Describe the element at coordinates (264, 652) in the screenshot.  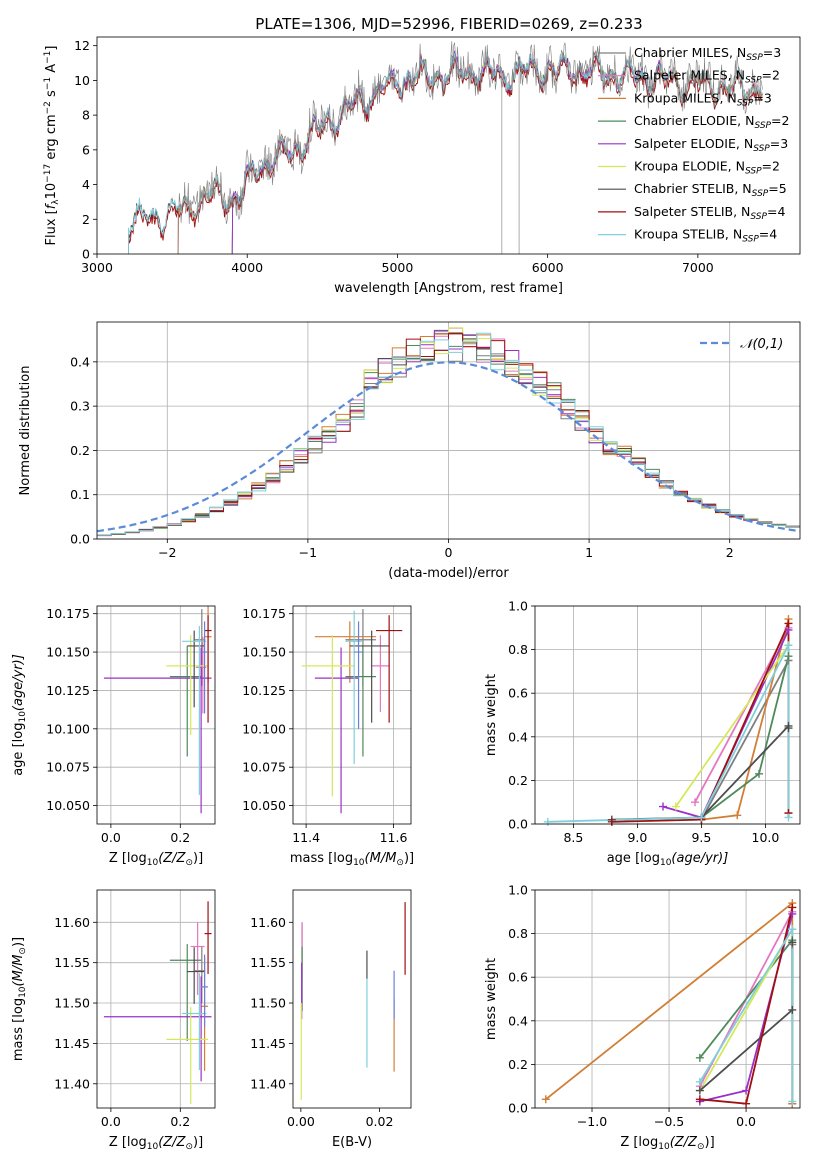
I see `y-tick-label: 10.150` at that location.